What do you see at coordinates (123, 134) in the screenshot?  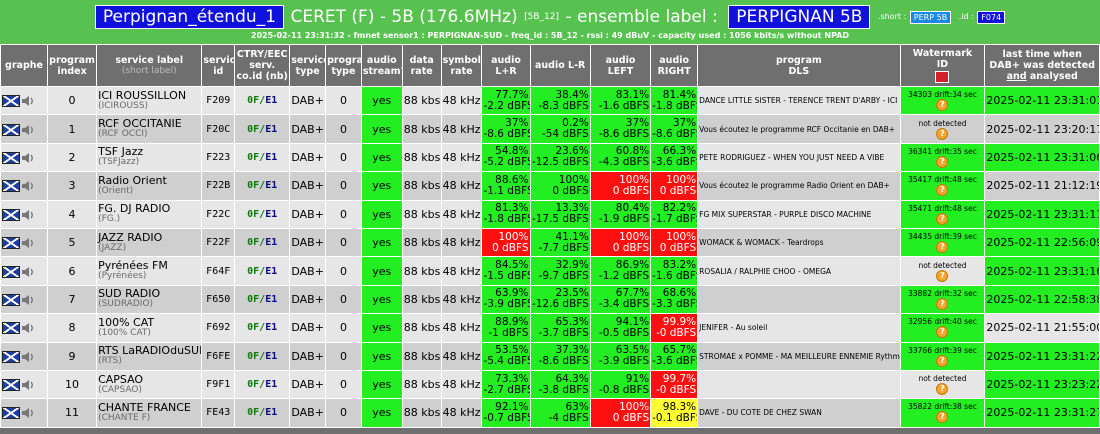 I see `service-short-label: (RCF OCCI)` at bounding box center [123, 134].